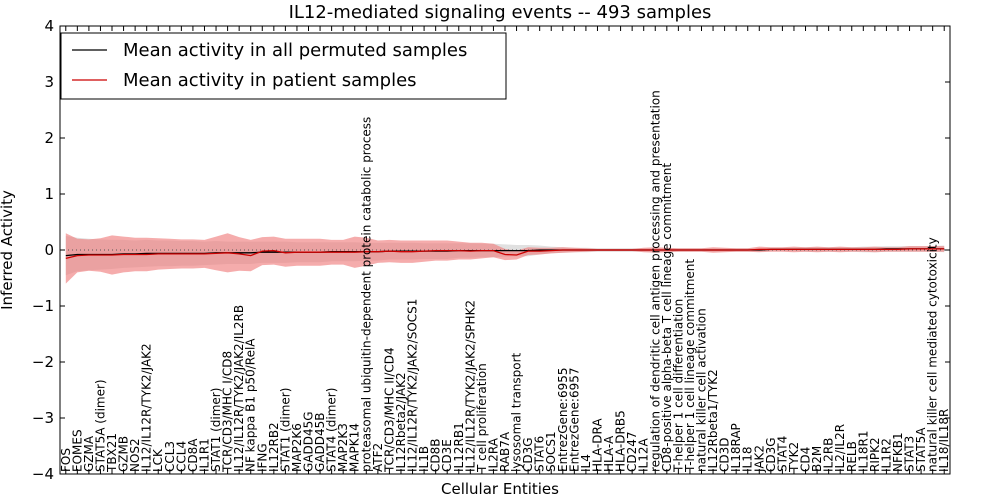 The image size is (1000, 500). I want to click on category-label: T-helper 1 cell differentiation, so click(678, 386).